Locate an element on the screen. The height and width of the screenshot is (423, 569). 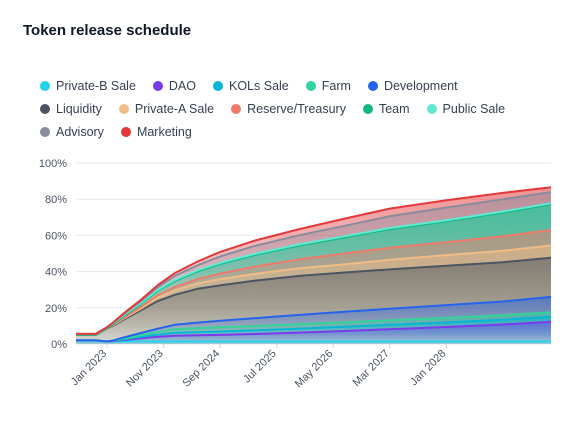
y-tick-label: 20% is located at coordinates (56, 309).